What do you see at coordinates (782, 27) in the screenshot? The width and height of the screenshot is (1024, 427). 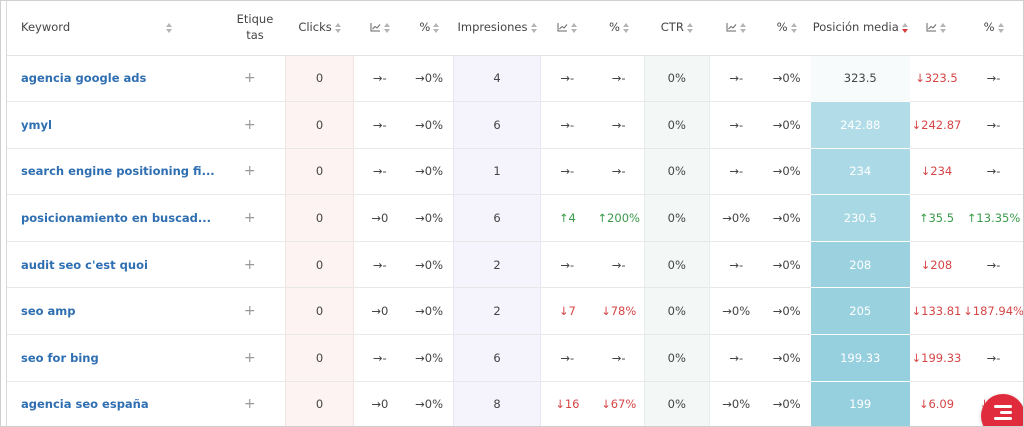 I see `col-ctr-pct-label: %` at bounding box center [782, 27].